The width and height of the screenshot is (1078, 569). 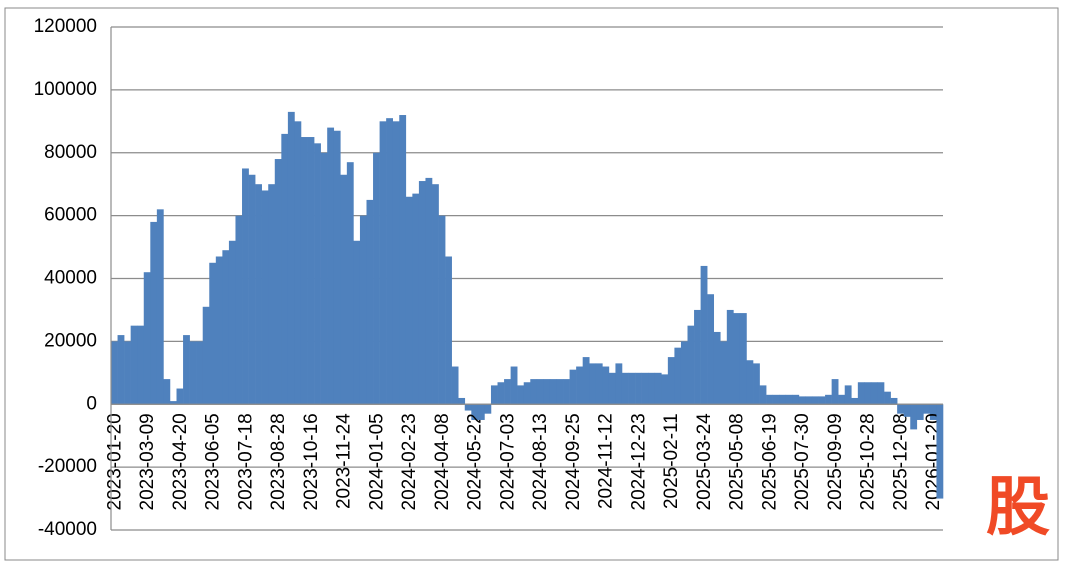 I want to click on x-tick-label: 2024-02-23, so click(x=409, y=461).